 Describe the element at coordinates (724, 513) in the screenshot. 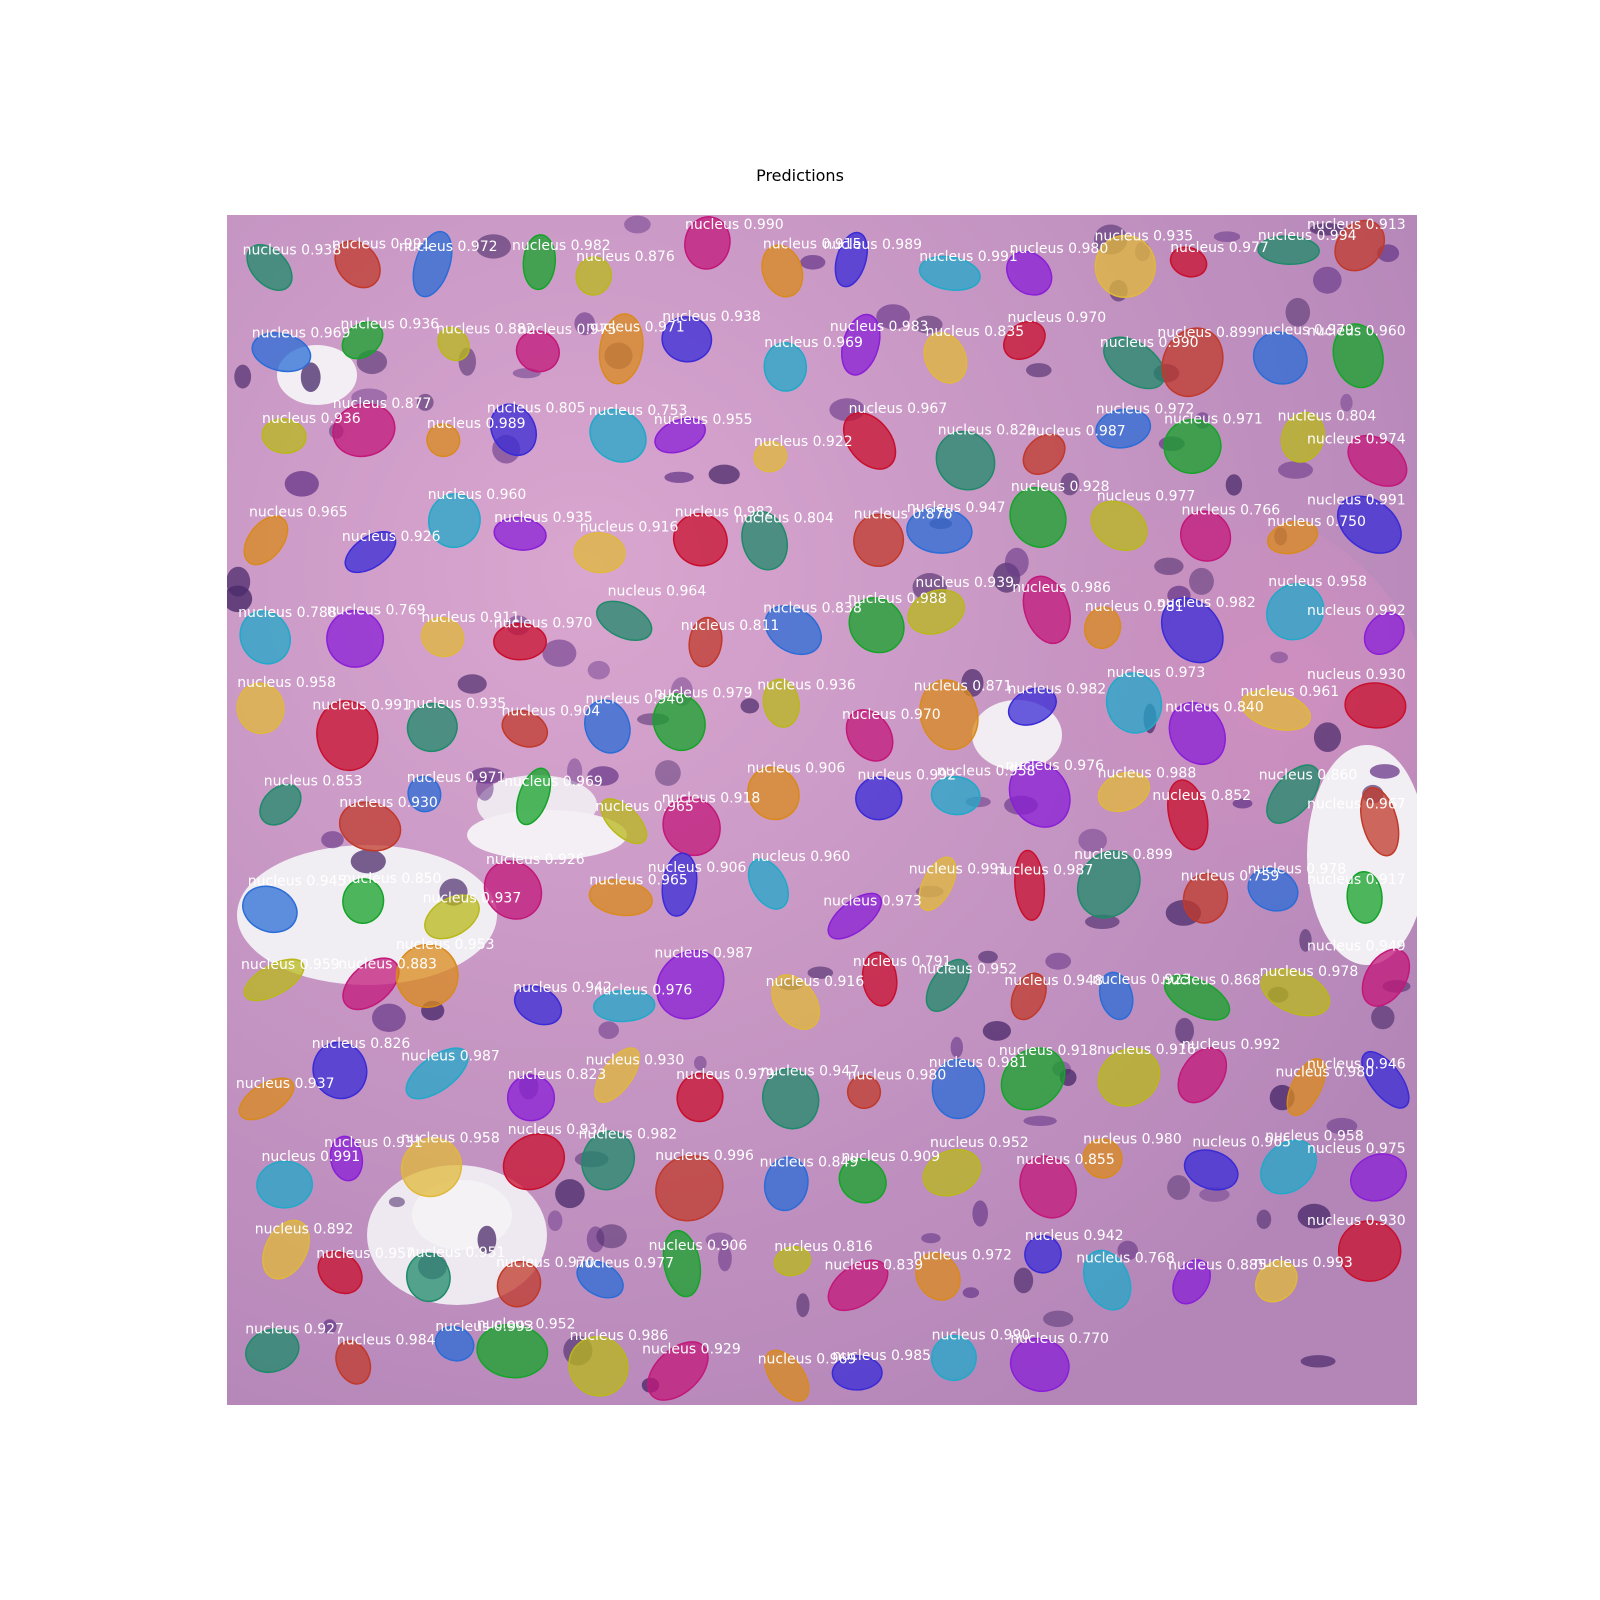

I see `nucleus-label: nucleus 0.982` at that location.